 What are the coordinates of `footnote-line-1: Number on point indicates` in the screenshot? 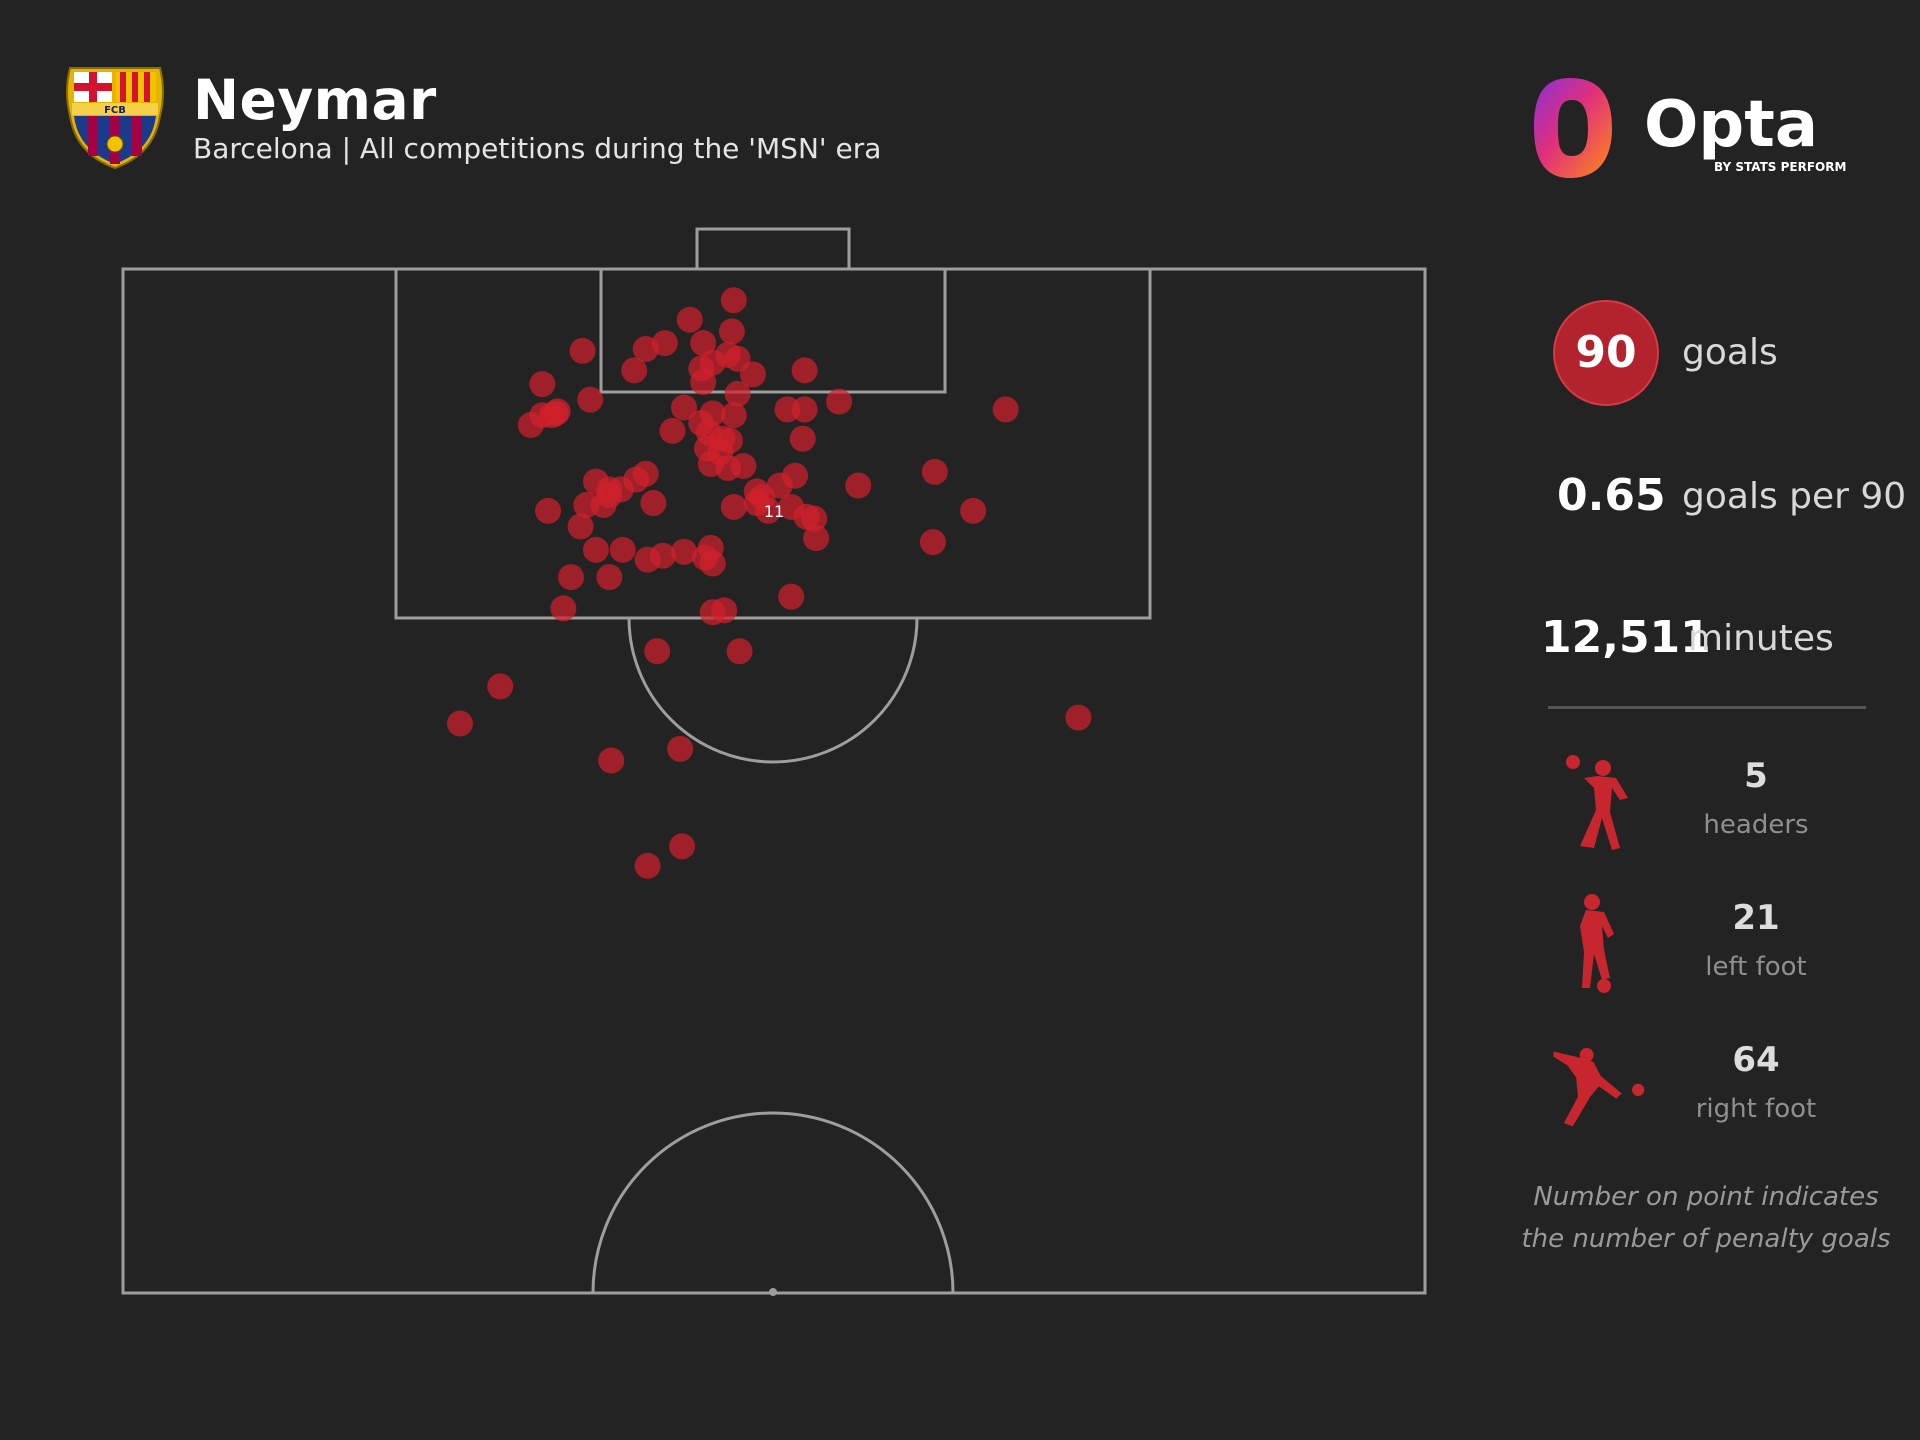 It's located at (1706, 1197).